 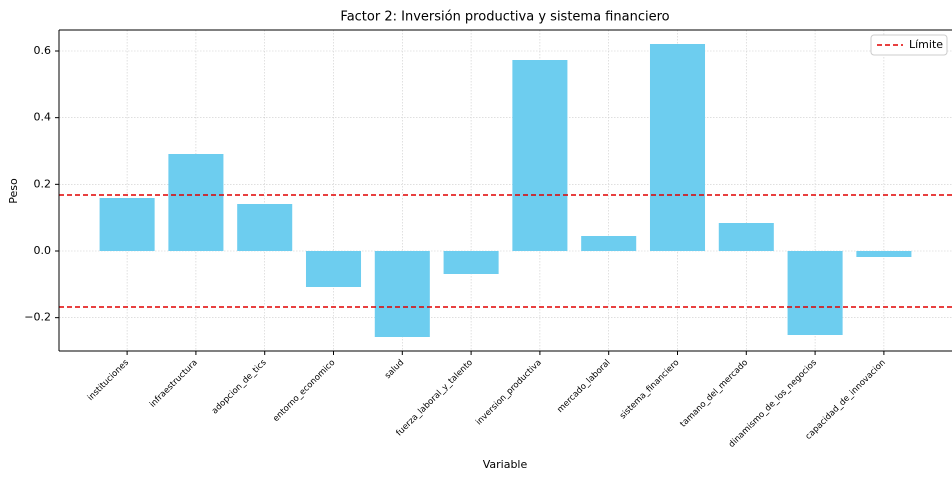 I want to click on y-tick-label: 0.2, so click(x=43, y=183).